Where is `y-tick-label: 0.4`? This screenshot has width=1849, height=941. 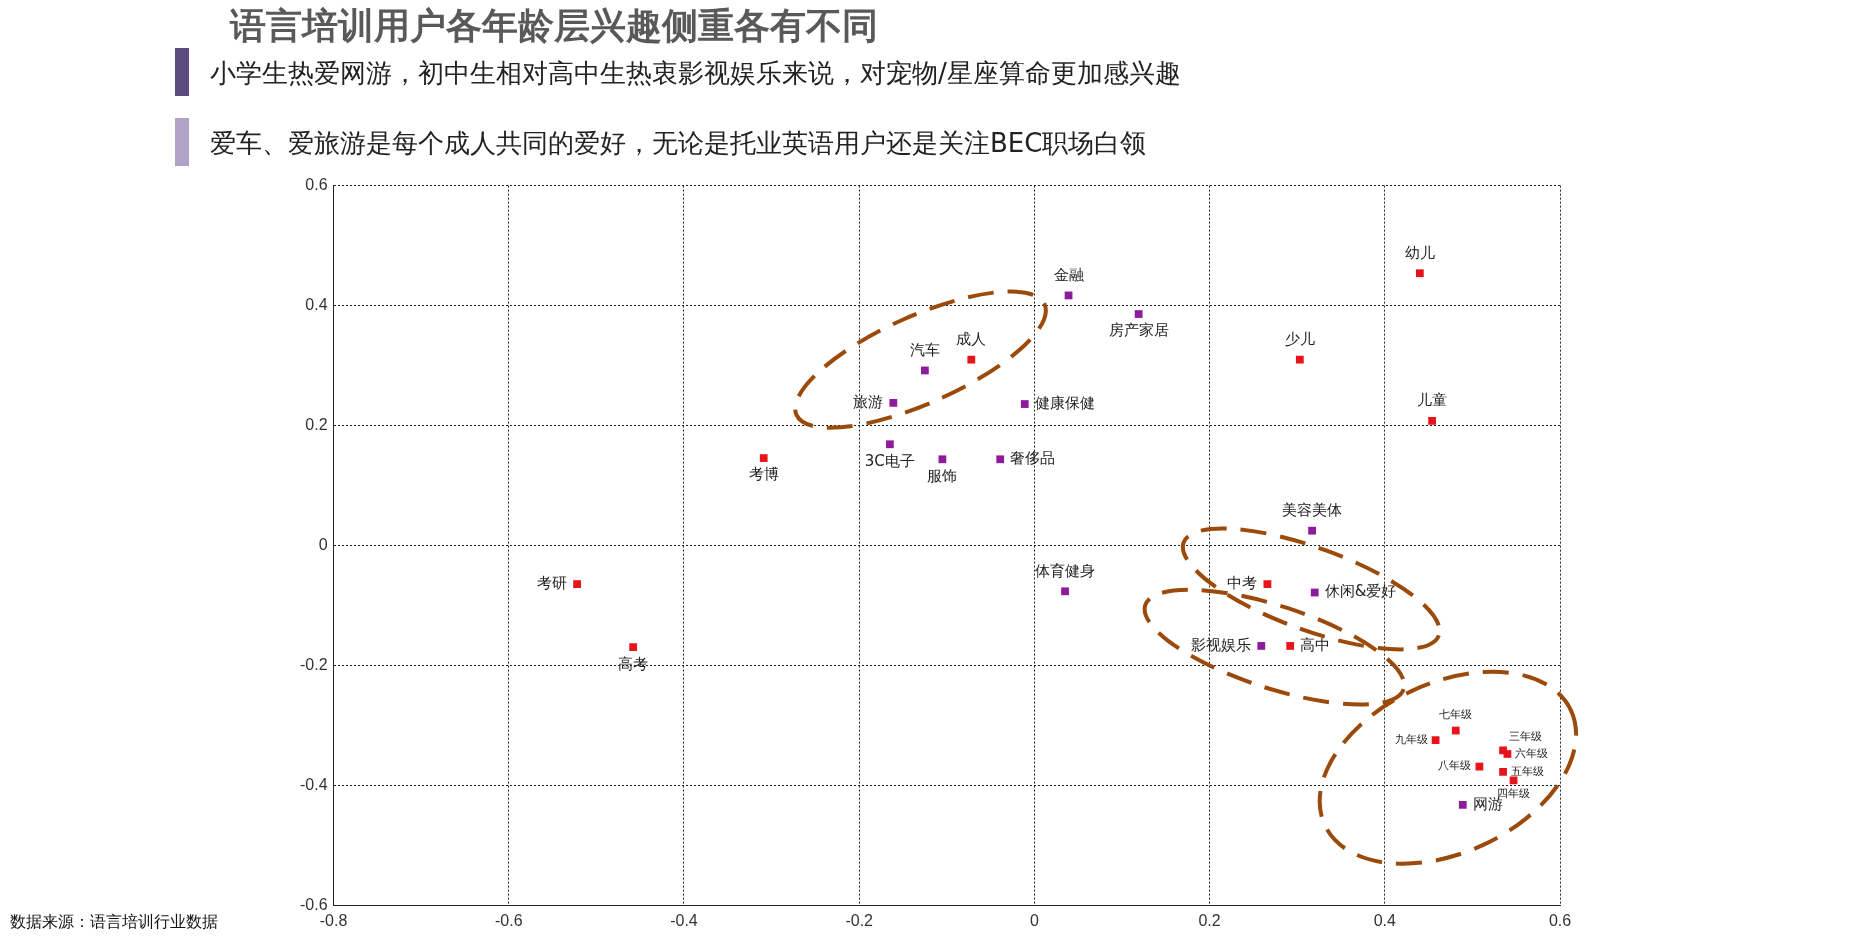
y-tick-label: 0.4 is located at coordinates (316, 305).